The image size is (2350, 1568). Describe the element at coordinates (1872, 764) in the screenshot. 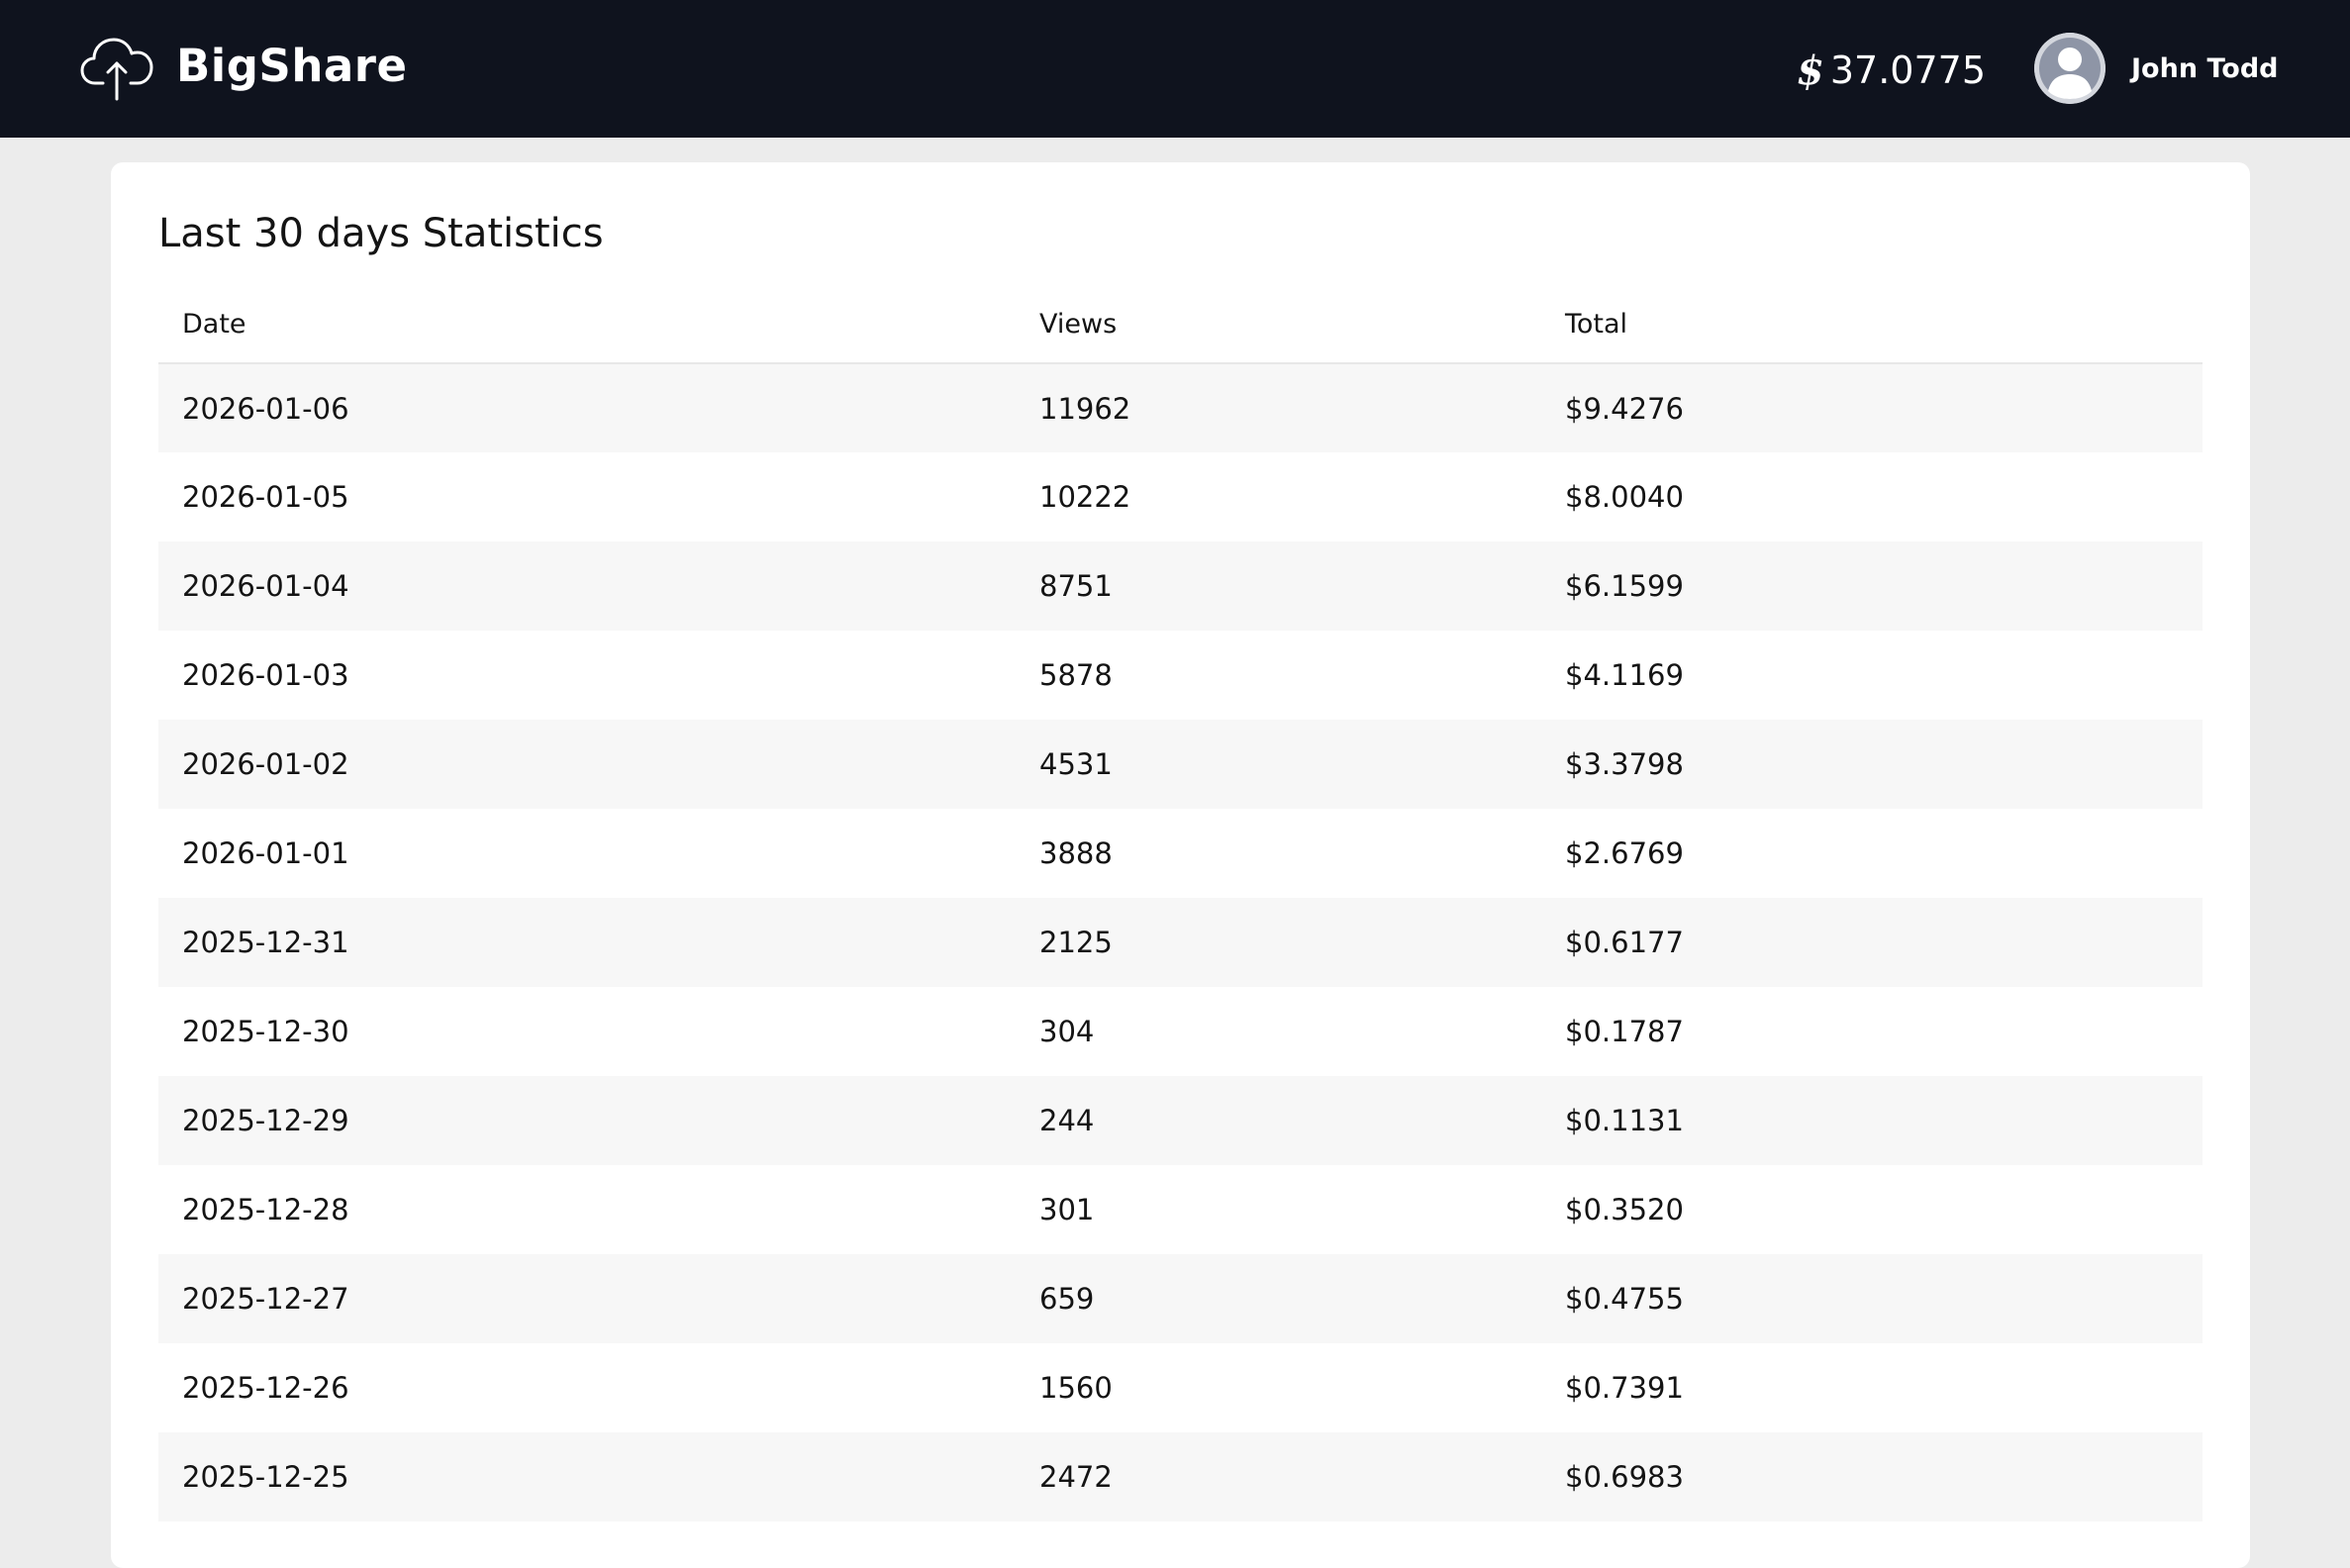

I see `cell-total: $3.3798` at that location.